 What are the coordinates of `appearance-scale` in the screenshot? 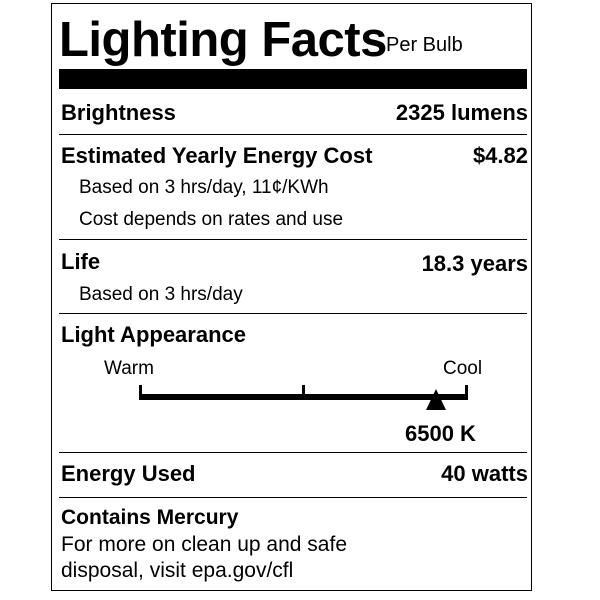 It's located at (303, 397).